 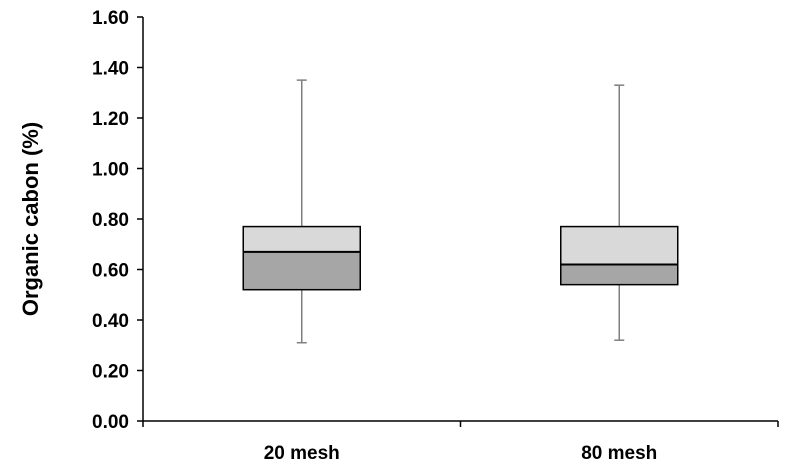 I want to click on x-tick-label: 20 mesh, so click(x=302, y=453).